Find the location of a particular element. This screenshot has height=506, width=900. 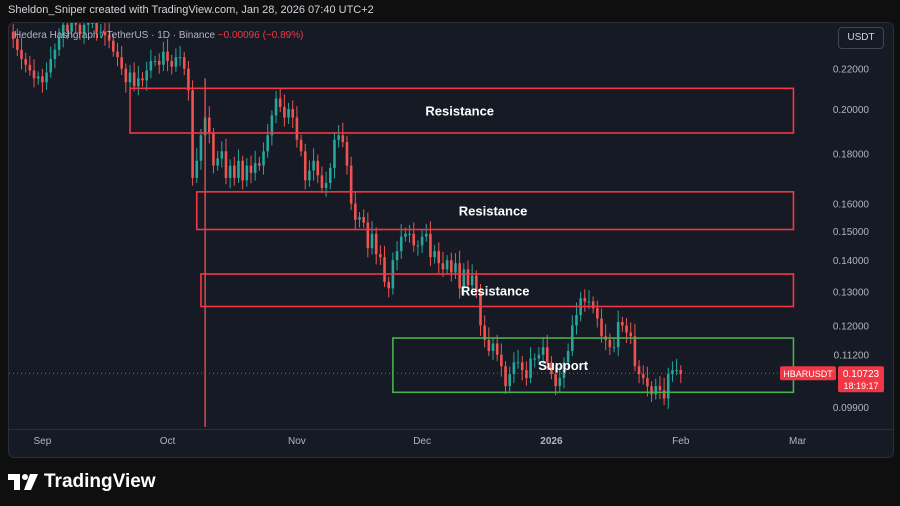

x-tick-label: Sep is located at coordinates (42, 441).